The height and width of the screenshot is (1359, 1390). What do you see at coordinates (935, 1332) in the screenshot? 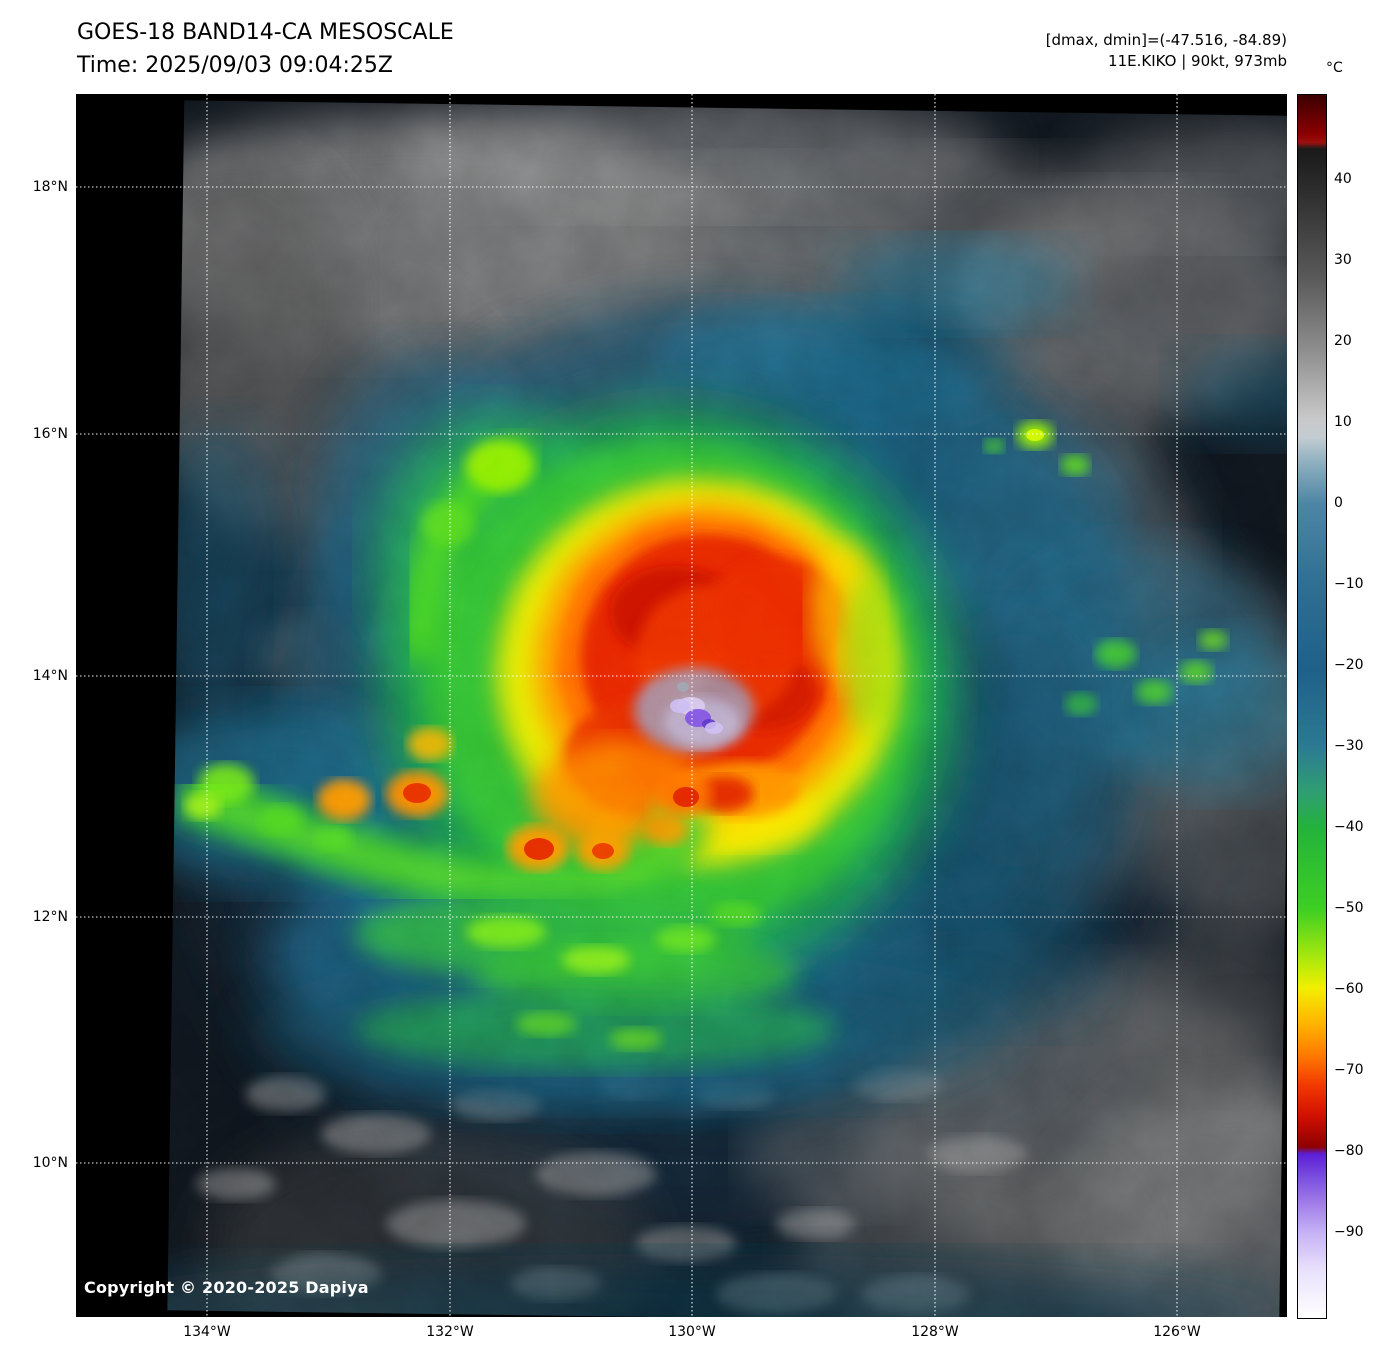
I see `lon-label-128w: 128°W` at bounding box center [935, 1332].